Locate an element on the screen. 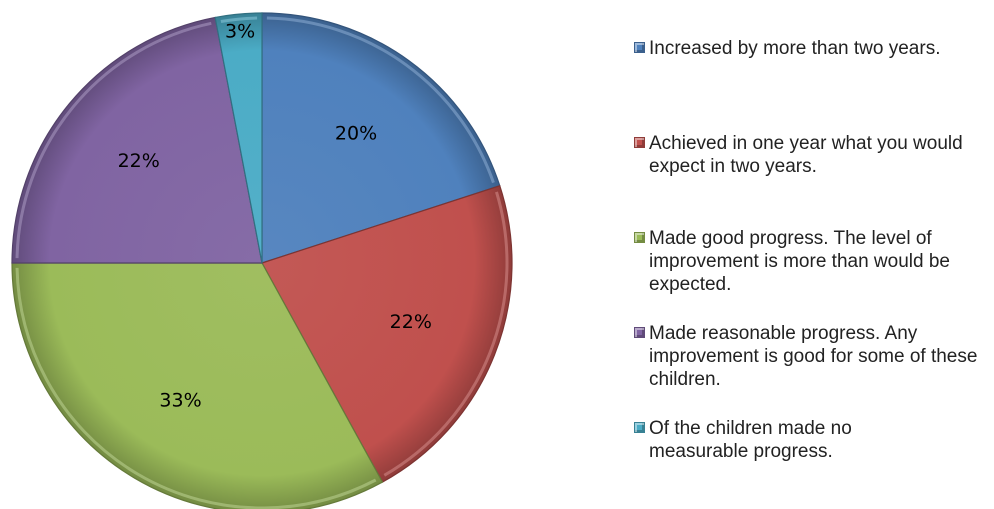  pie-data-label: 20% is located at coordinates (356, 134).